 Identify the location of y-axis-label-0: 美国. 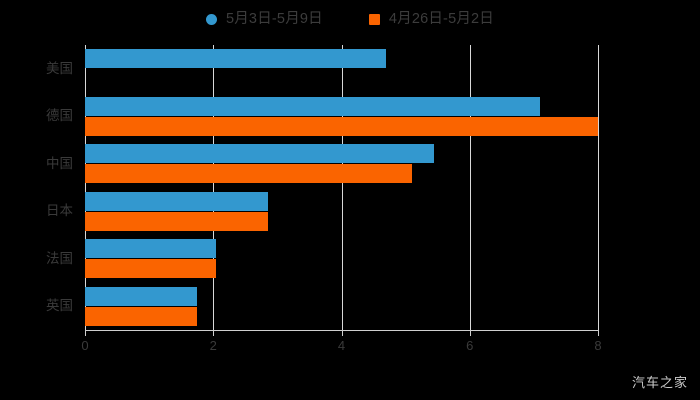
(59, 68).